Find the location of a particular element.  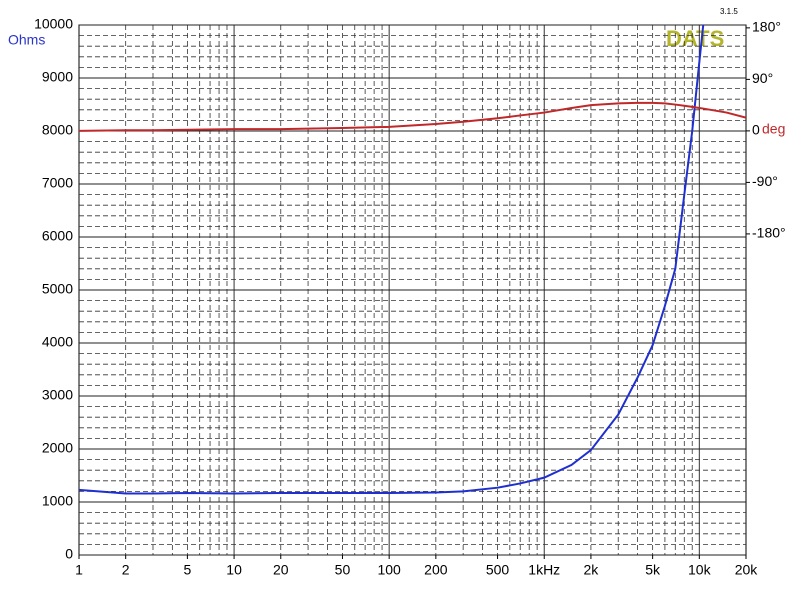

y-tick-label: 3000 is located at coordinates (57, 395).